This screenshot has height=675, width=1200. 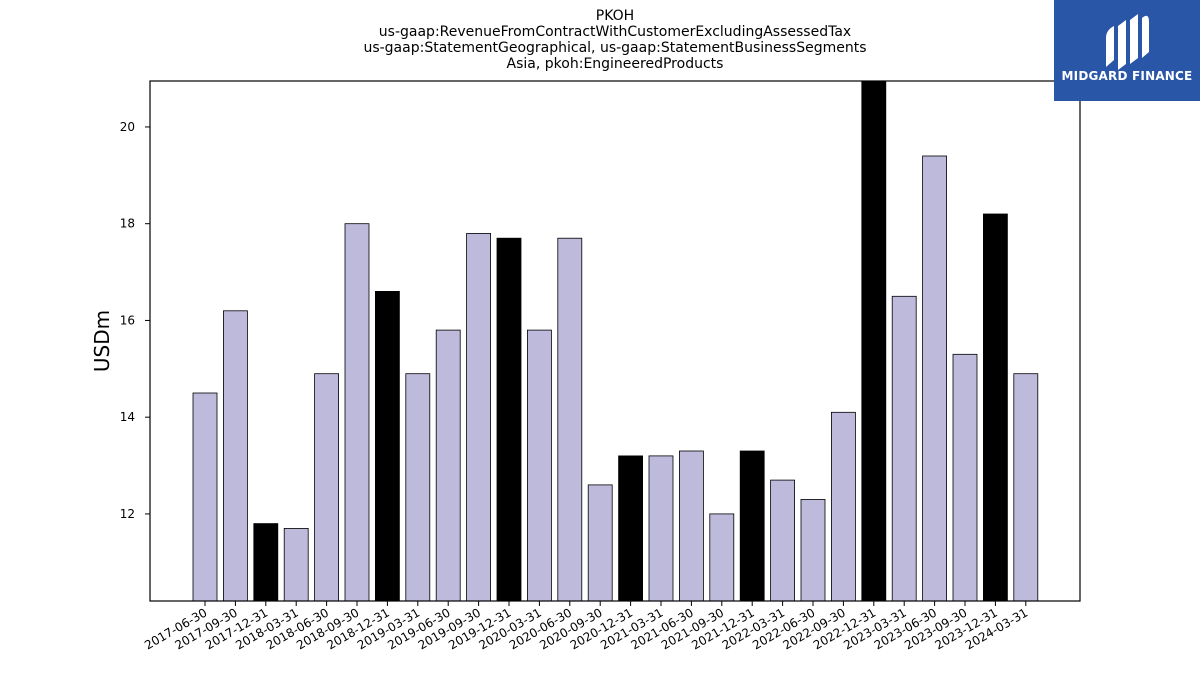 What do you see at coordinates (615, 64) in the screenshot?
I see `chart-title-line-4: Asia, pkoh:EngineeredProducts` at bounding box center [615, 64].